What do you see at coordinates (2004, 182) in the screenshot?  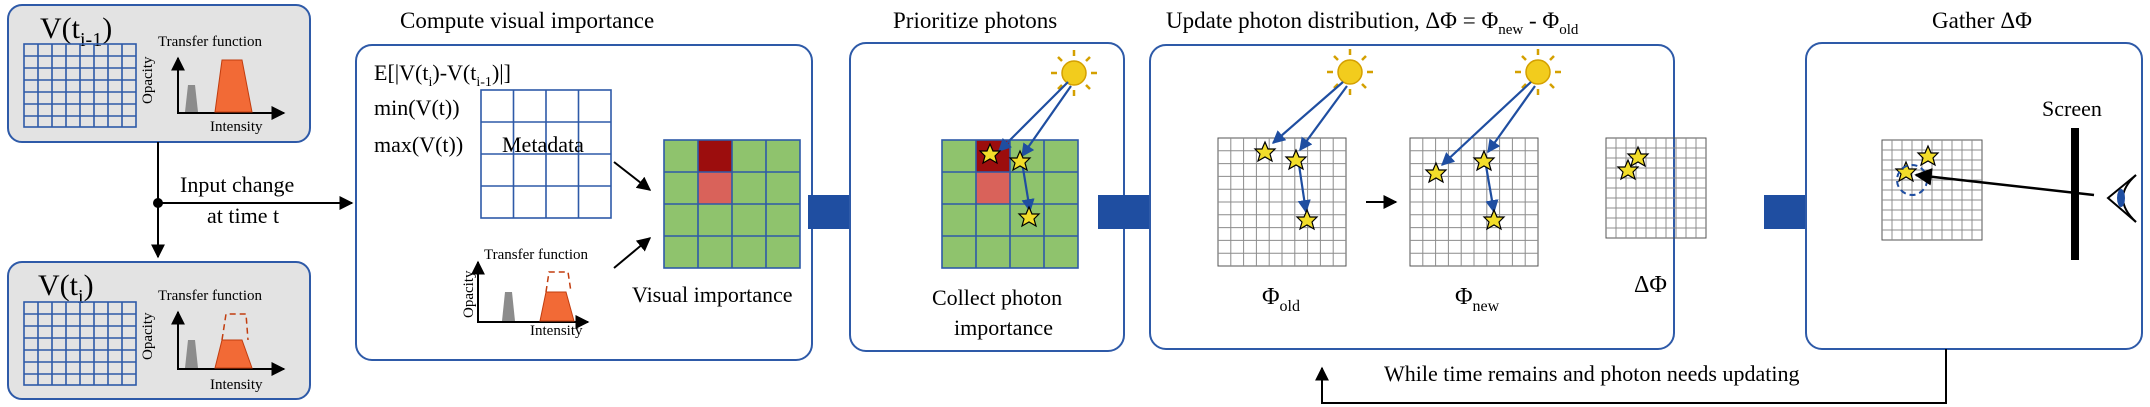 I see `view-ray` at bounding box center [2004, 182].